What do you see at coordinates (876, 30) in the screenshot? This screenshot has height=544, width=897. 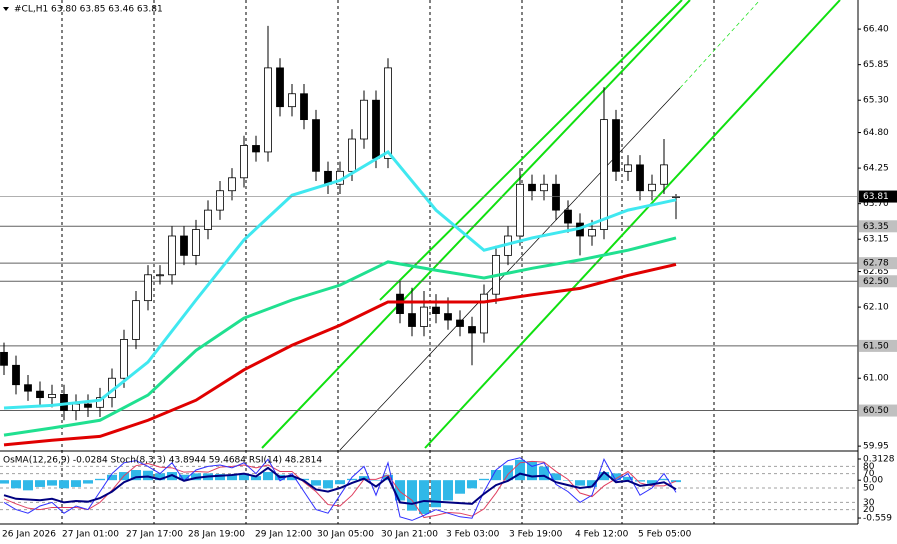 I see `y-tick-label: 66.40` at bounding box center [876, 30].